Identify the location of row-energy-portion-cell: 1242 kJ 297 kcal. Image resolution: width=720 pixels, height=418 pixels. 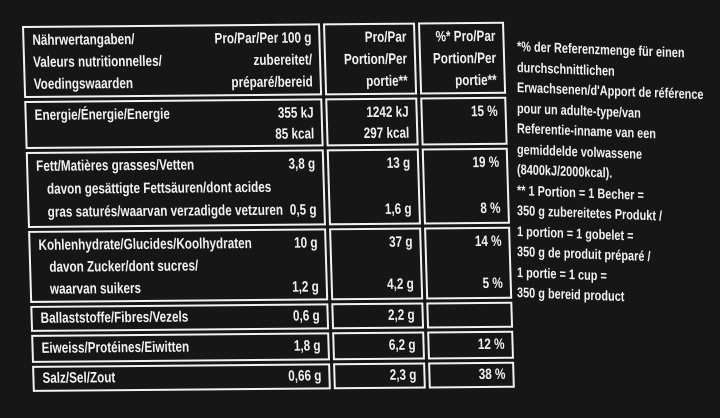
(372, 122).